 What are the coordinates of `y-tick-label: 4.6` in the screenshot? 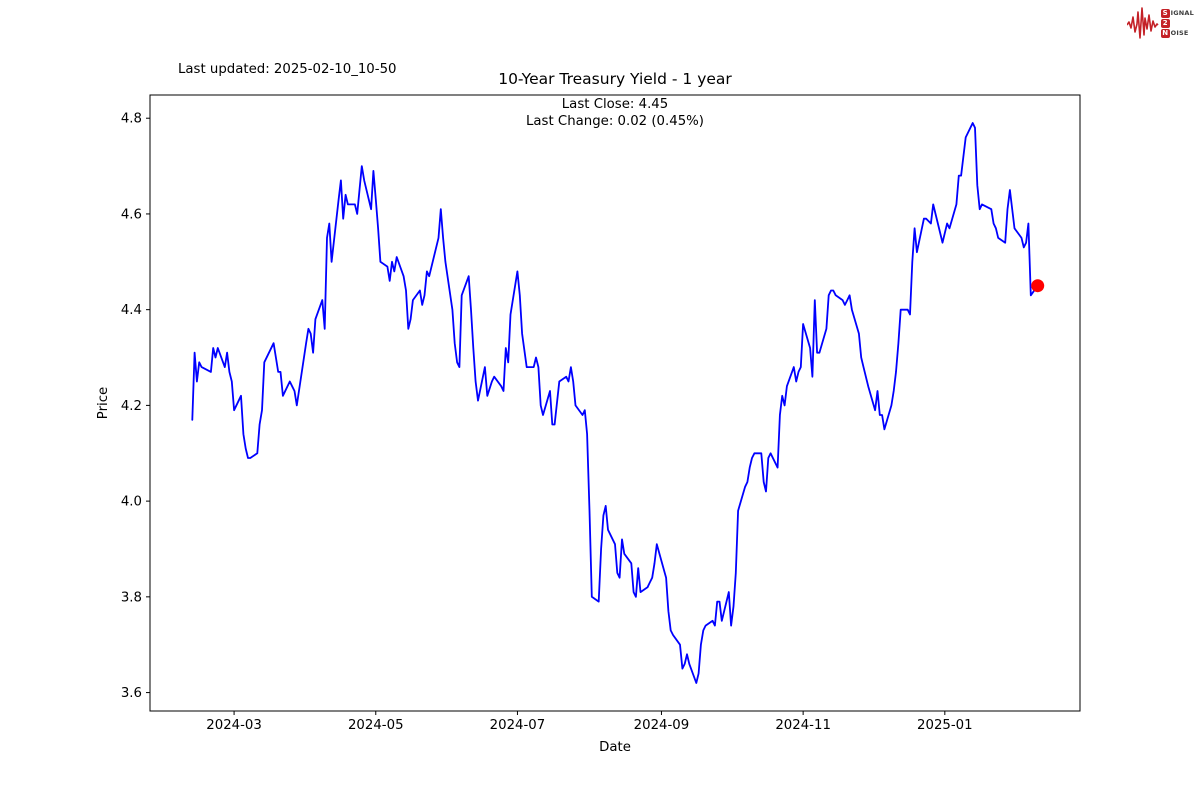 It's located at (131, 214).